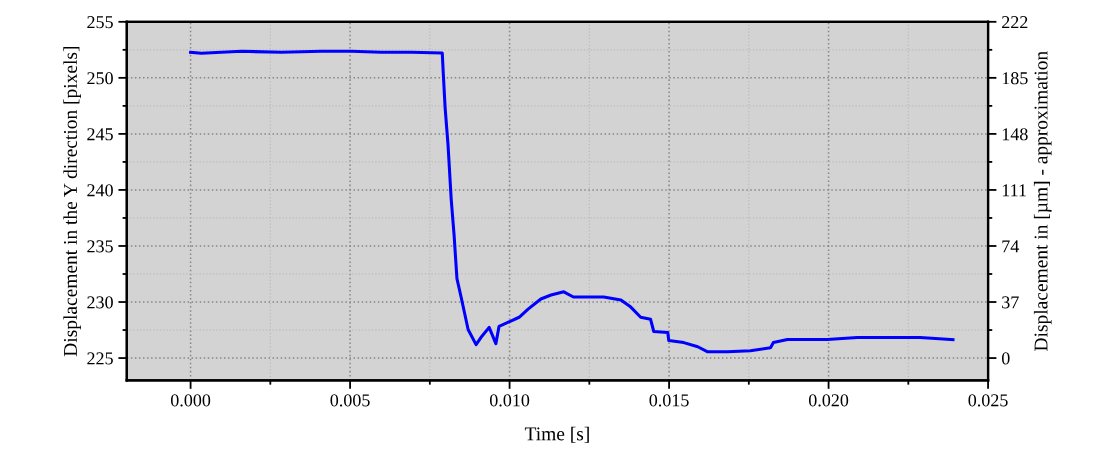 This screenshot has height=464, width=1093. I want to click on y-tick-label: 240, so click(100, 190).